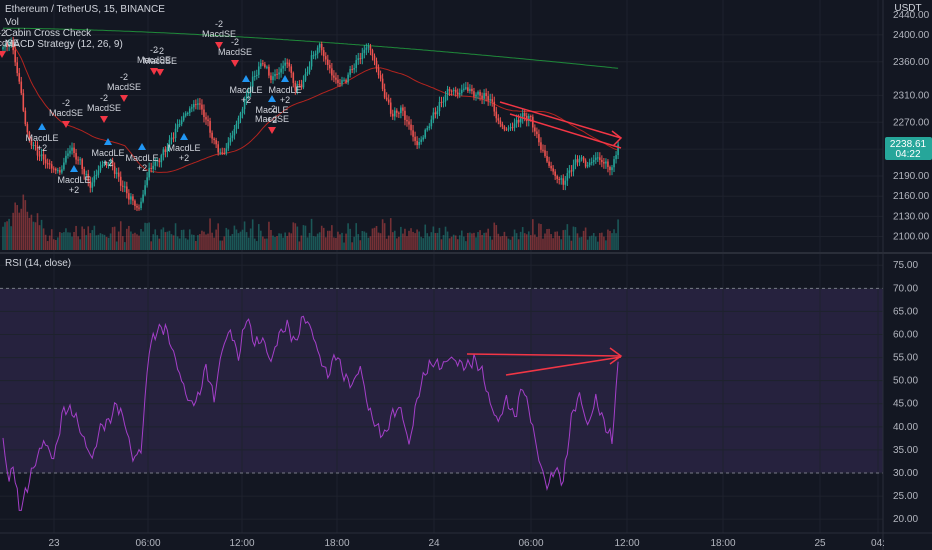  What do you see at coordinates (142, 158) in the screenshot?
I see `signal-long: MacdLE+2` at bounding box center [142, 158].